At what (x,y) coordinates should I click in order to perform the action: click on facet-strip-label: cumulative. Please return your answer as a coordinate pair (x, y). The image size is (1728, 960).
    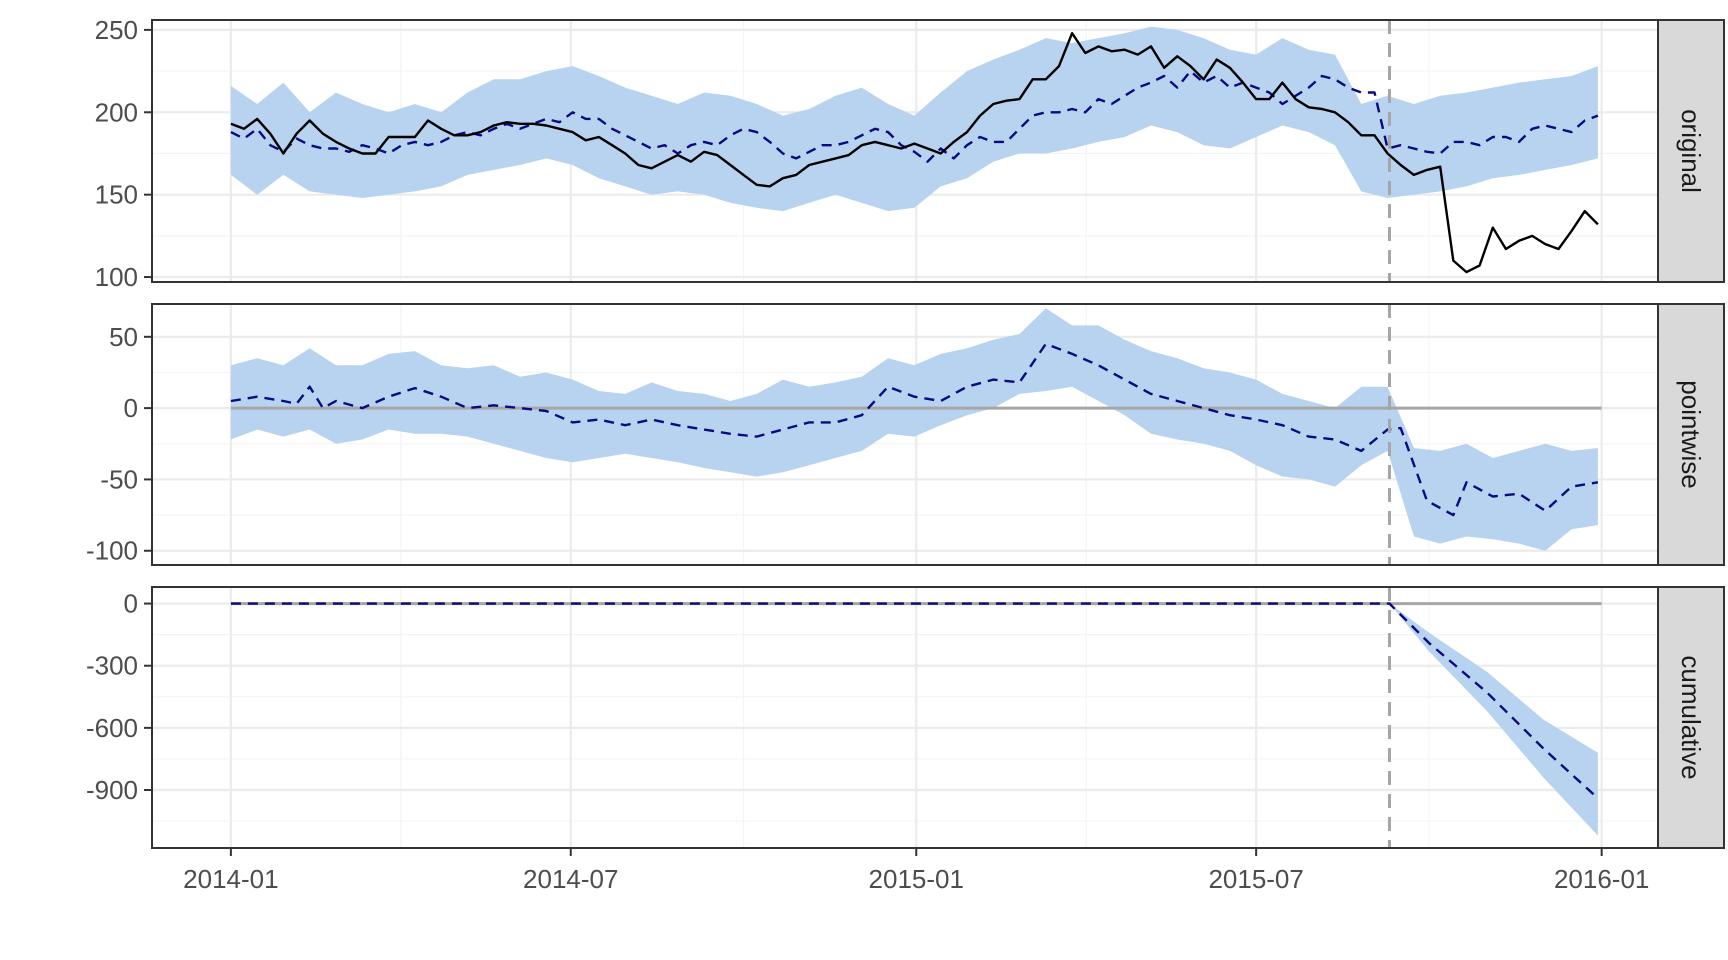
    Looking at the image, I should click on (1691, 717).